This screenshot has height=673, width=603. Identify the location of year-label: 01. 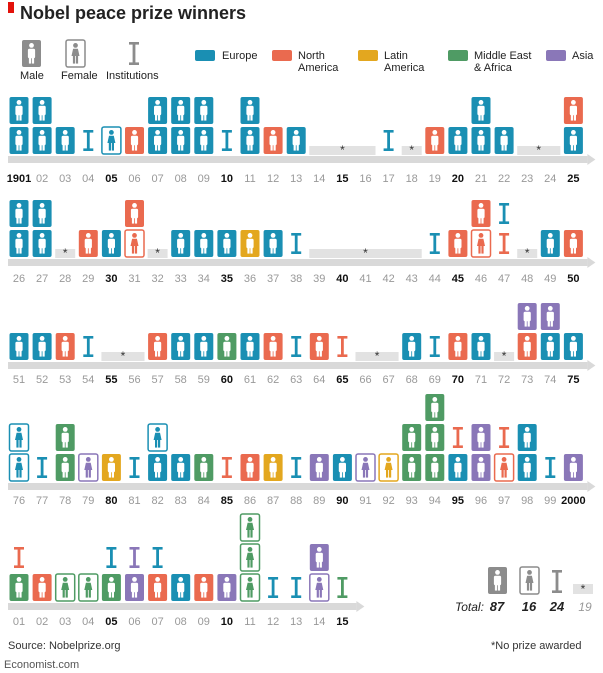
(19, 622).